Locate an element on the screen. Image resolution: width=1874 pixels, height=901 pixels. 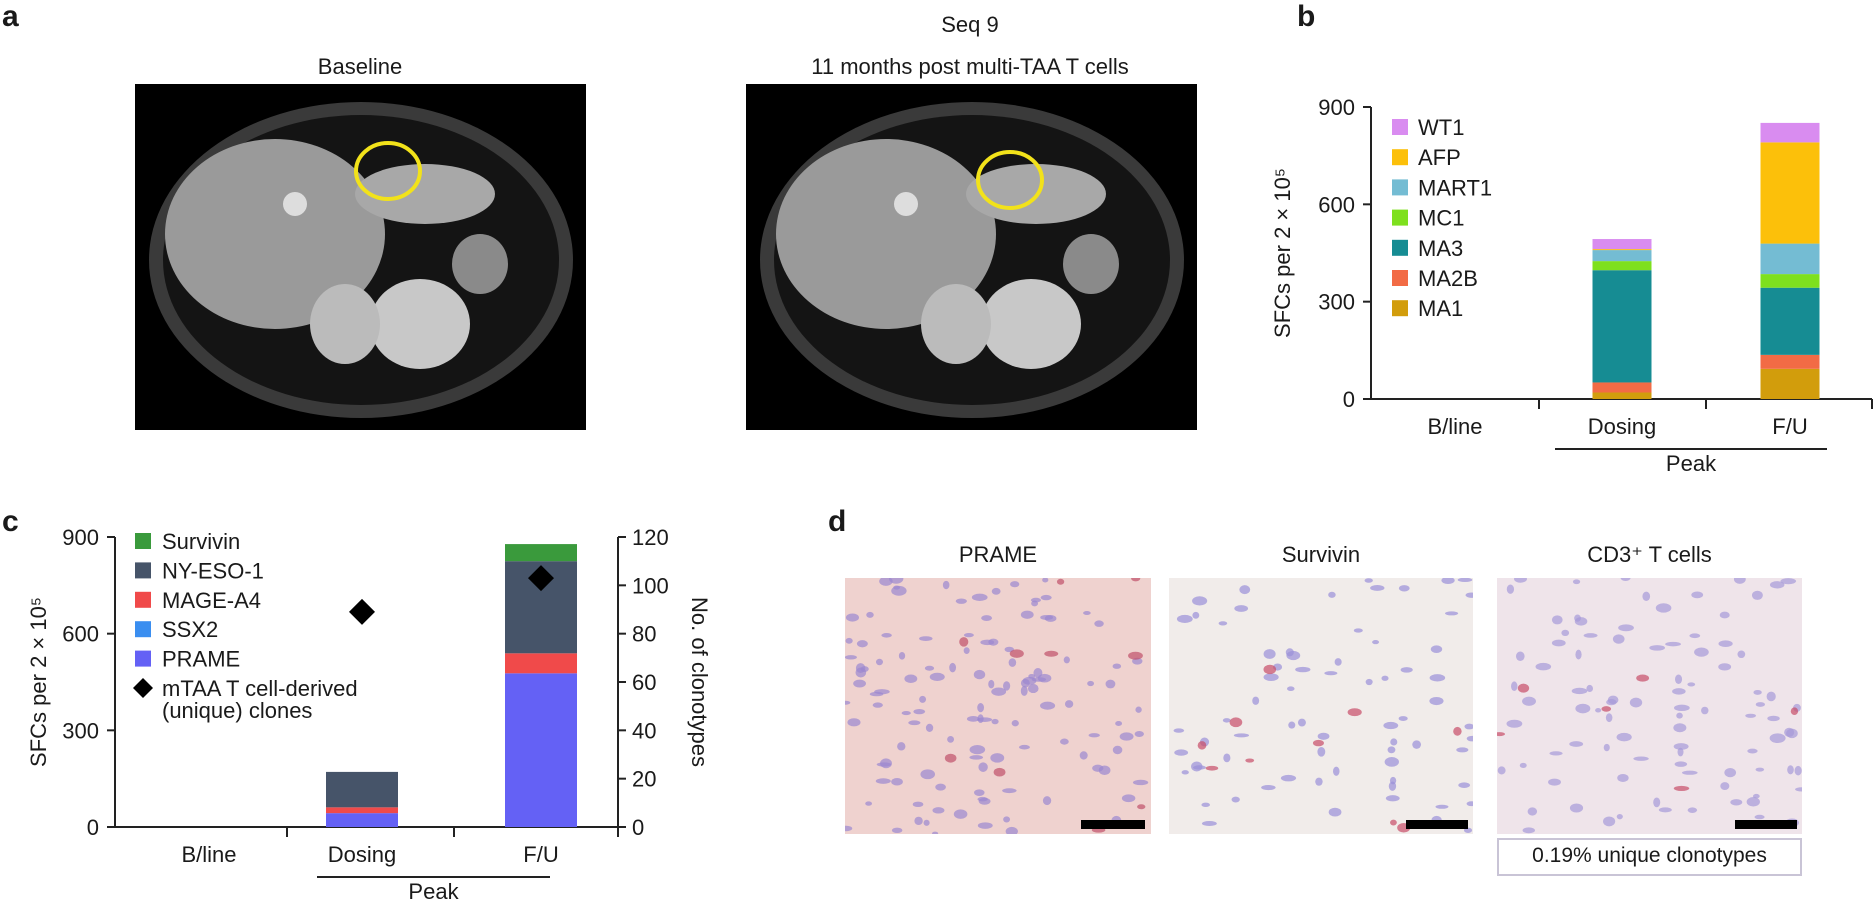
post-treatment-title: 11 months post multi-TAA T cells is located at coordinates (970, 66).